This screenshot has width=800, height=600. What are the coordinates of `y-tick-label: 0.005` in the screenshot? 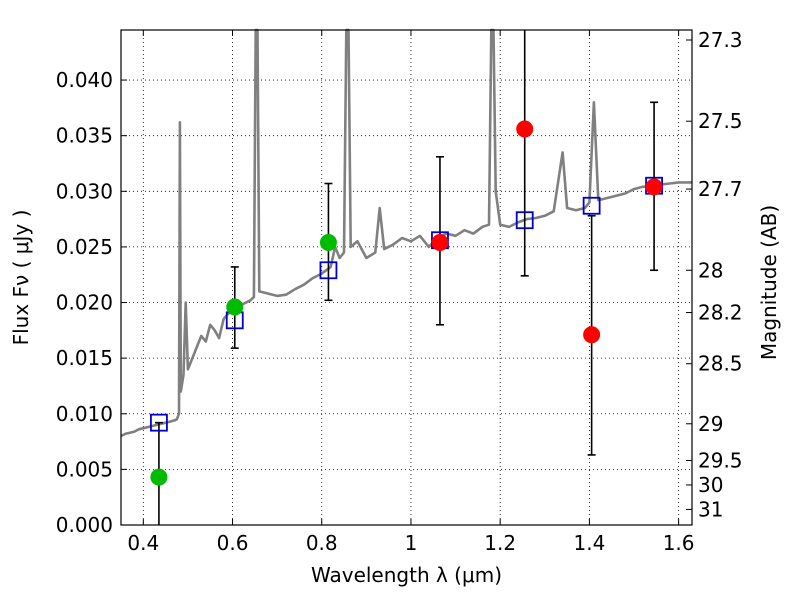 It's located at (84, 469).